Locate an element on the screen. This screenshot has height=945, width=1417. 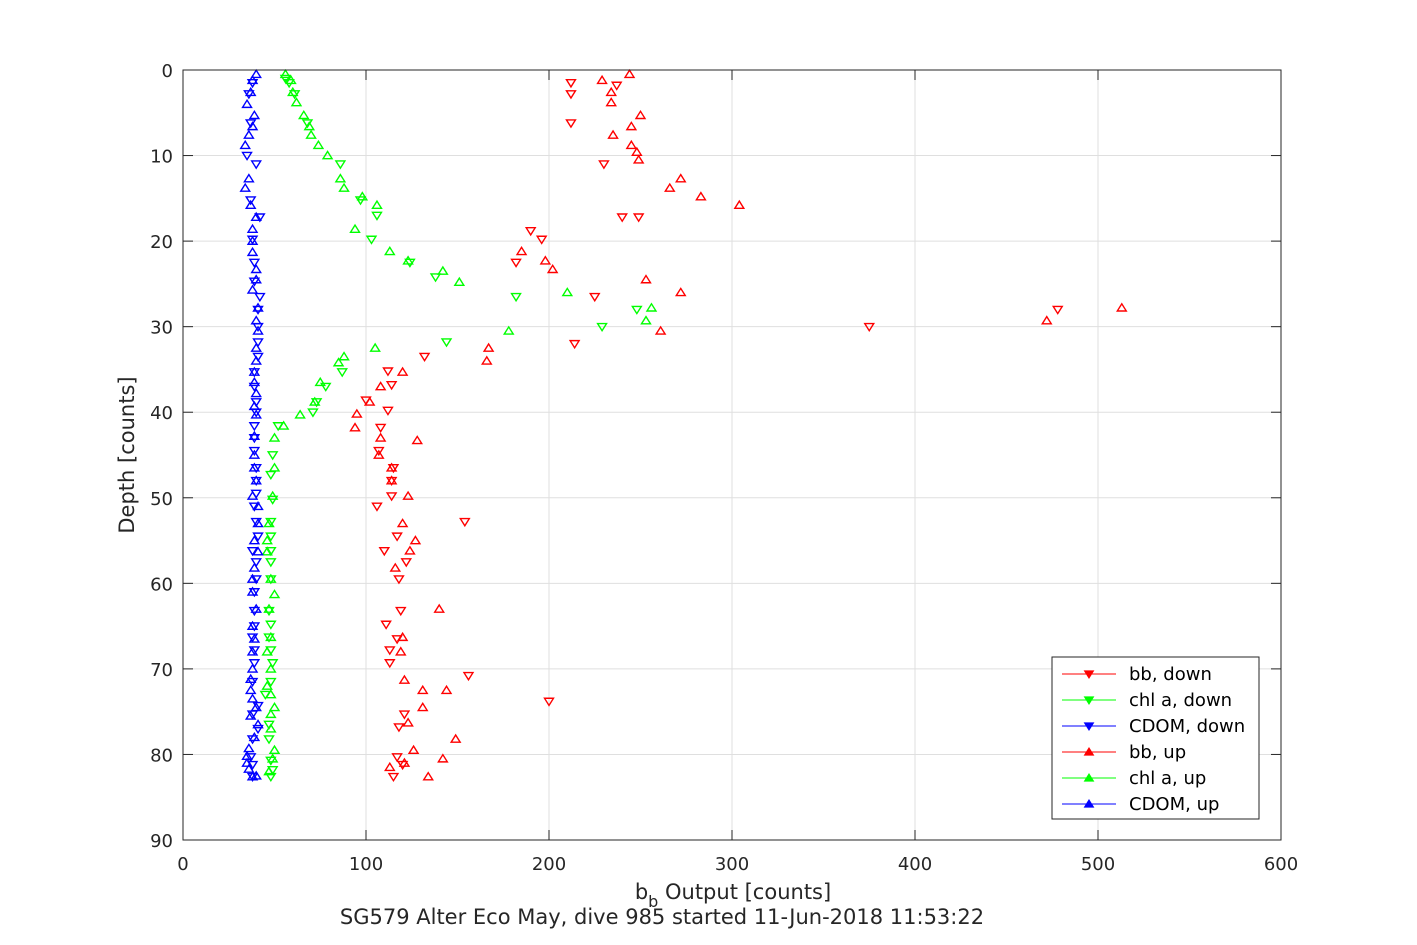
y-tick-label: 50 is located at coordinates (161, 499).